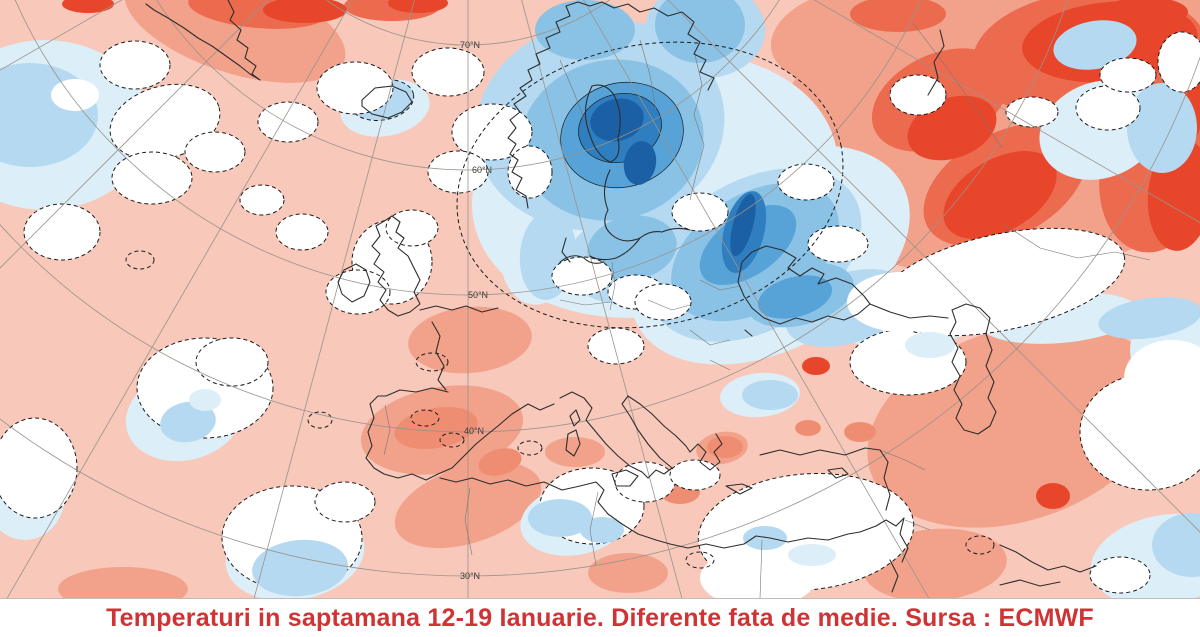 This screenshot has width=1200, height=637. I want to click on bothnia-coast, so click(602, 123).